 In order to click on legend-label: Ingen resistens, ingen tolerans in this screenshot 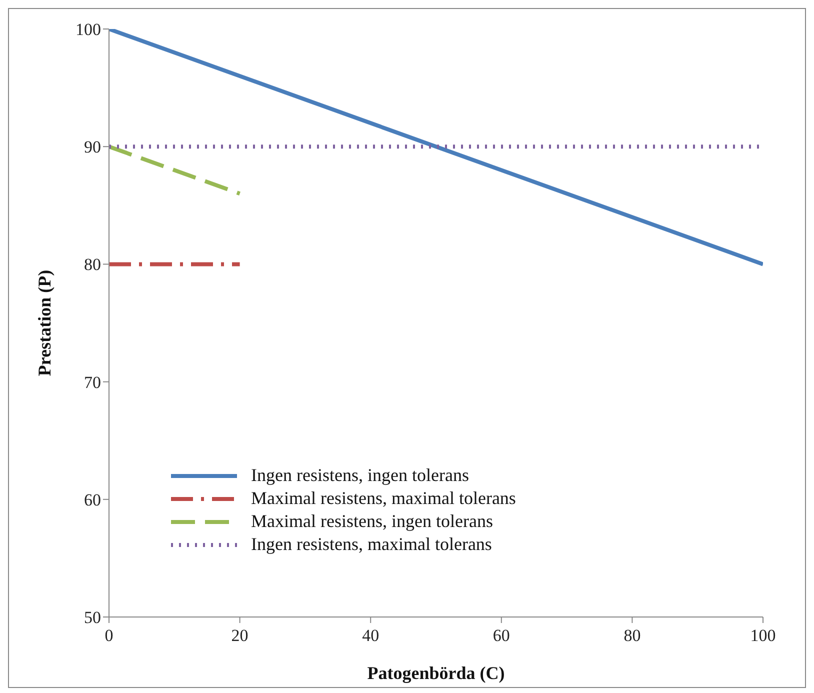, I will do `click(360, 475)`.